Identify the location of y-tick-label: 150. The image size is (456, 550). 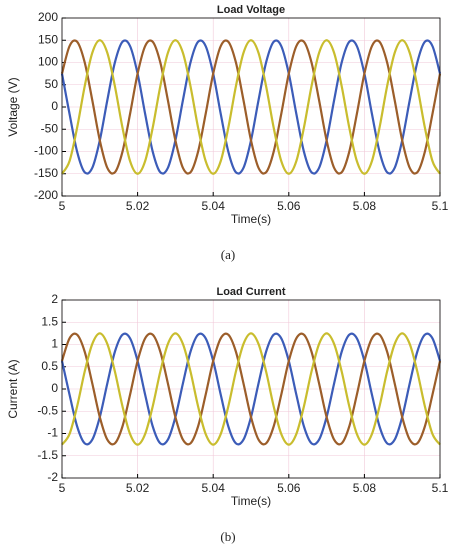
(48, 39).